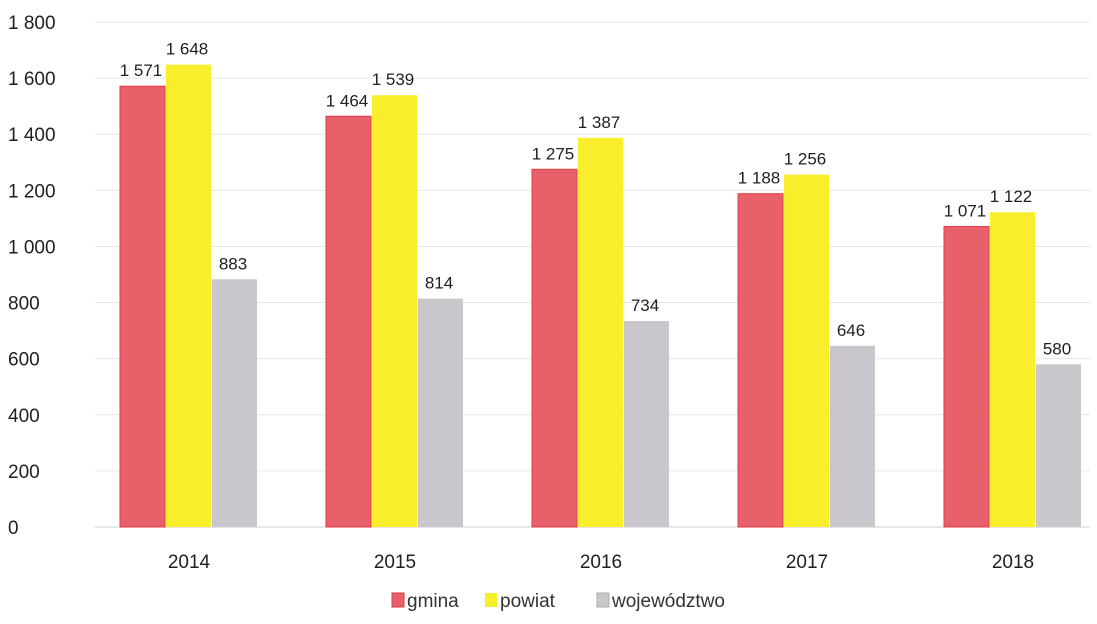  What do you see at coordinates (433, 601) in the screenshot?
I see `legend-label-gmina: gmina` at bounding box center [433, 601].